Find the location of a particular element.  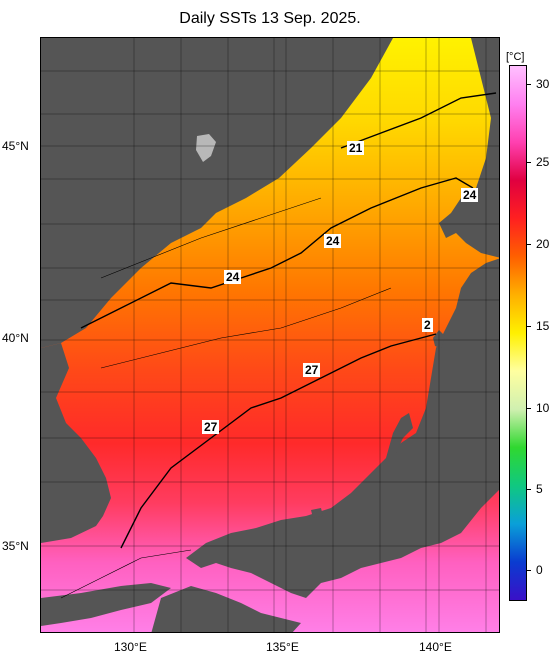

contour-label-24-b: 24 is located at coordinates (233, 277).